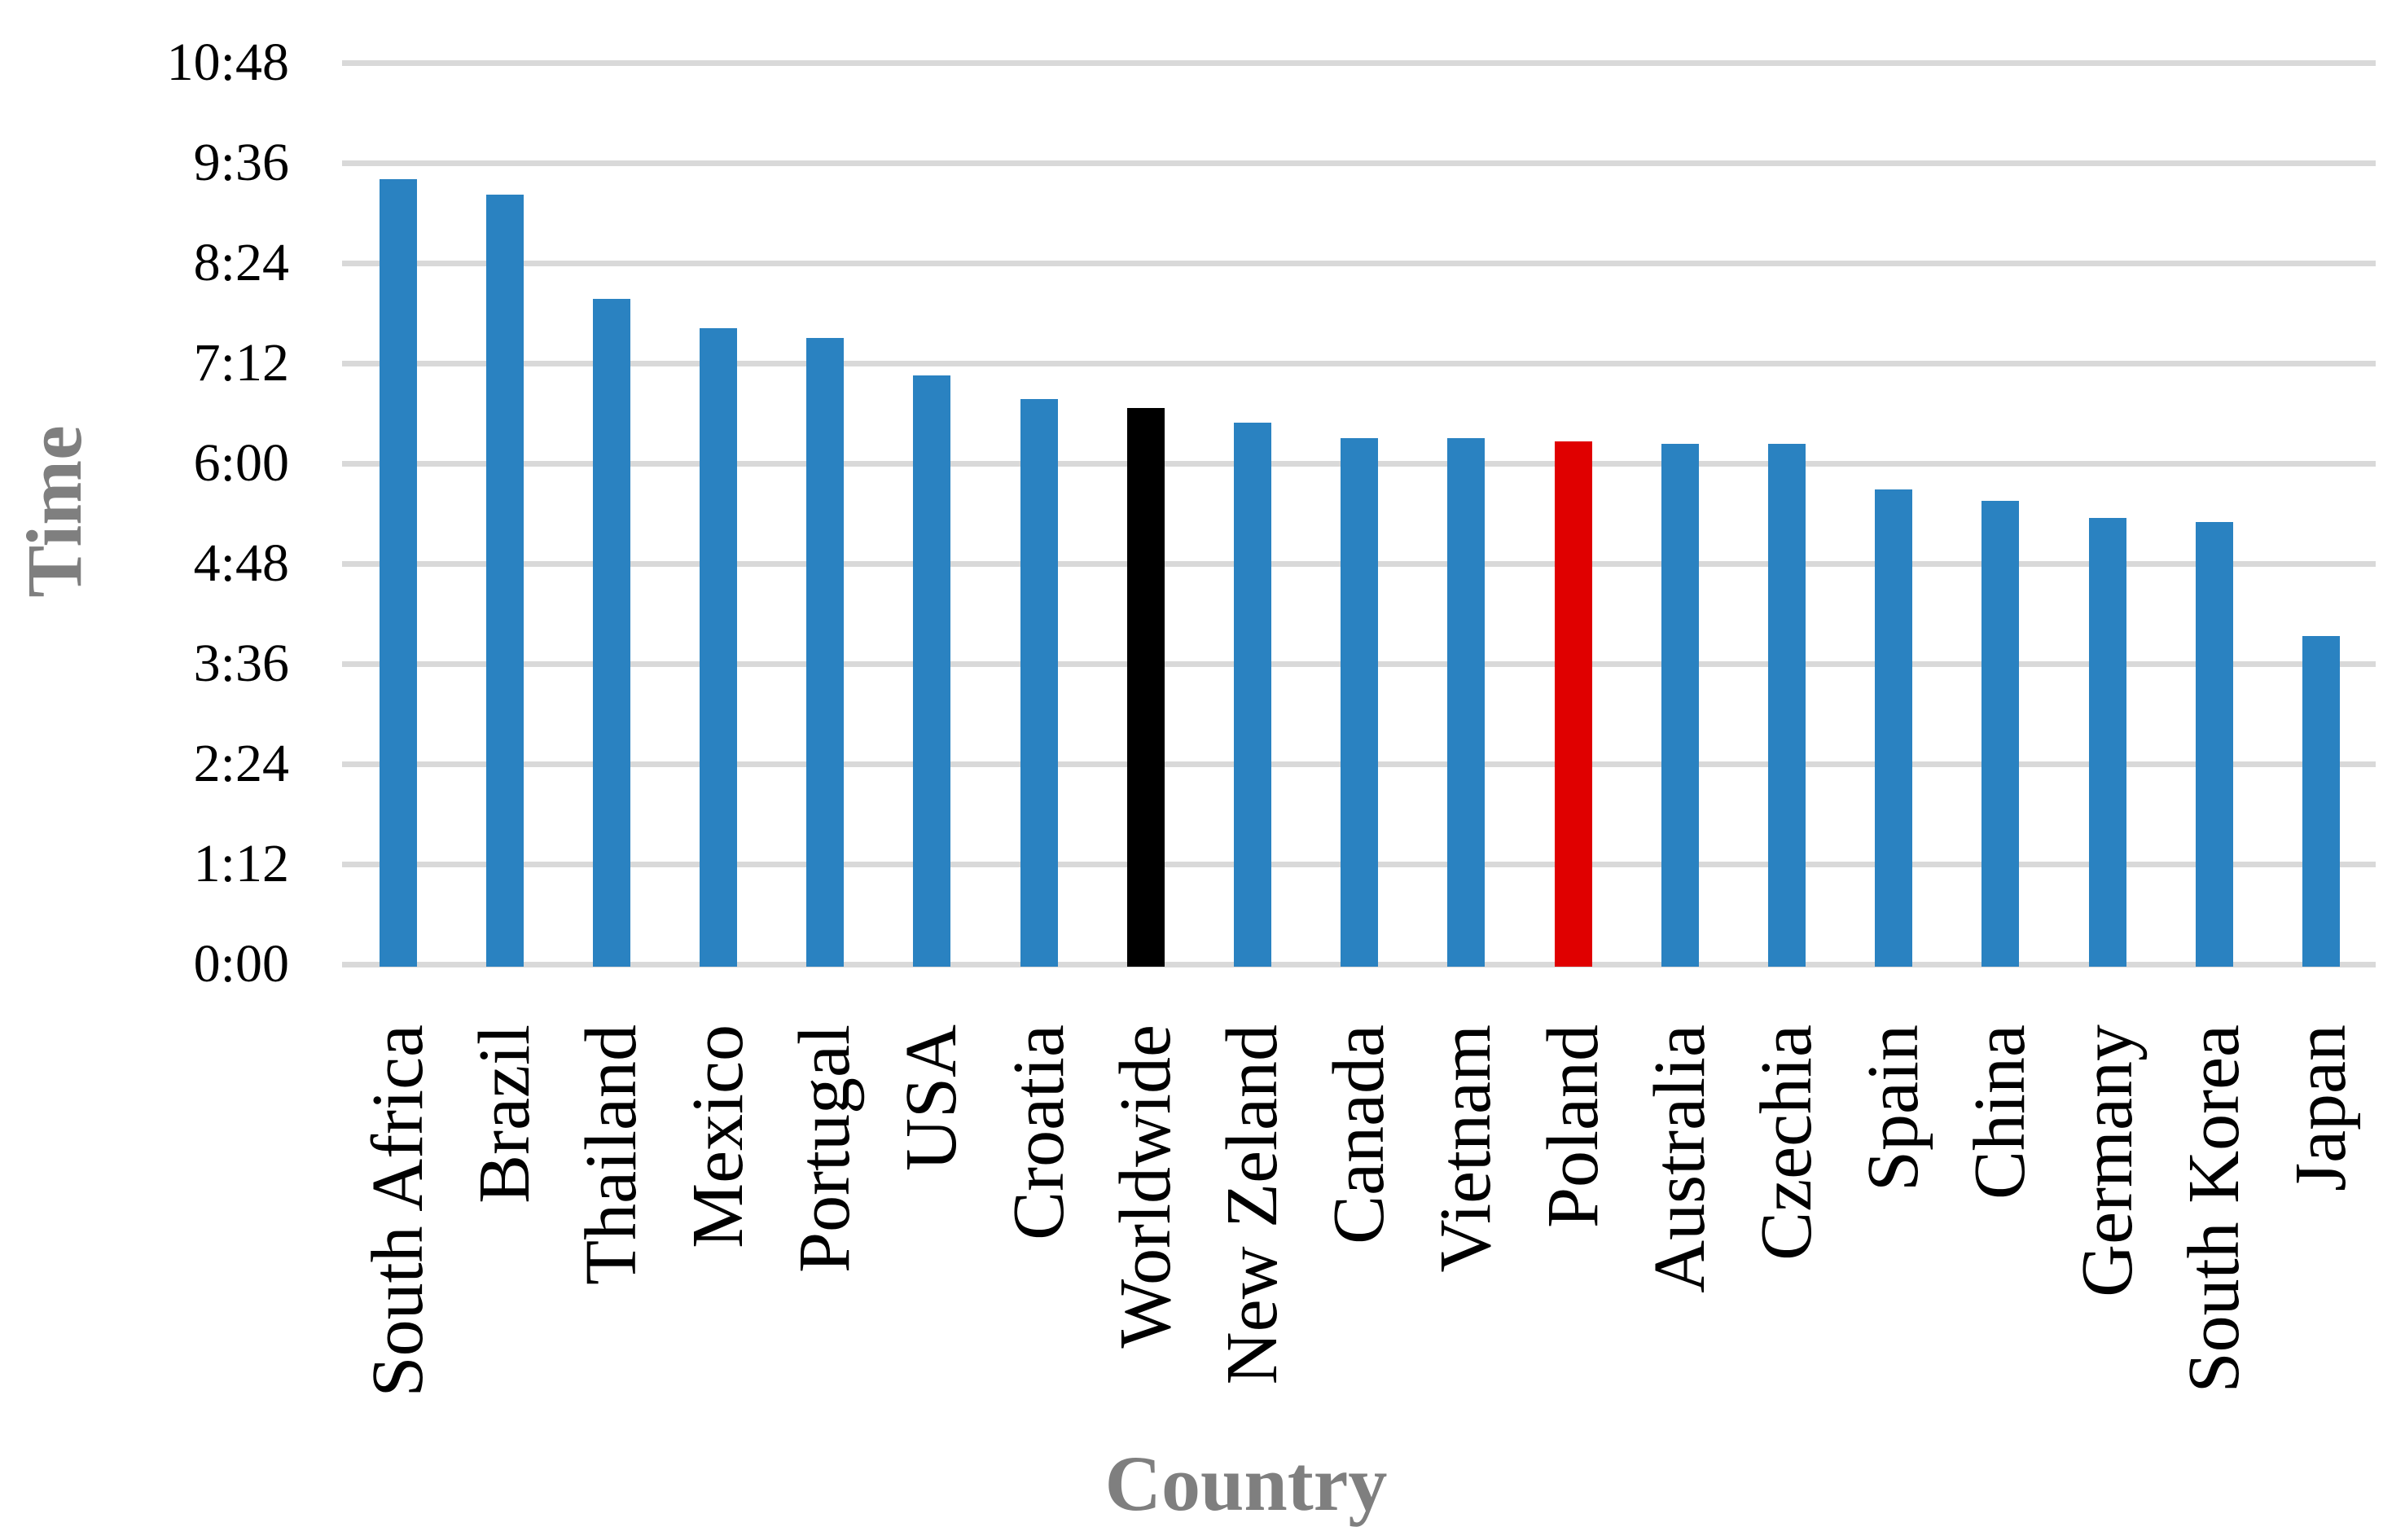 Image resolution: width=2405 pixels, height=1540 pixels. Describe the element at coordinates (241, 162) in the screenshot. I see `y-tick-label: 9:36` at that location.